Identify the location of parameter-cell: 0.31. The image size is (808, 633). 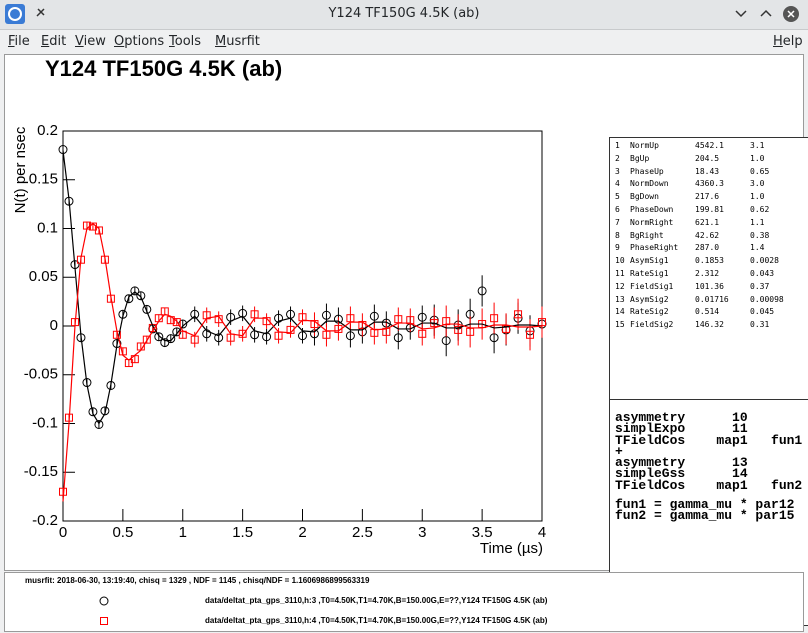
(759, 324).